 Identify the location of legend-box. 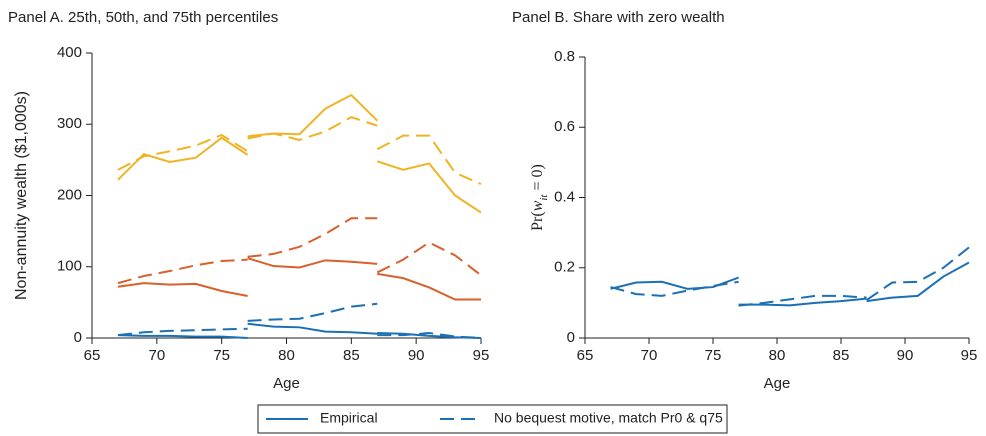
(492, 419).